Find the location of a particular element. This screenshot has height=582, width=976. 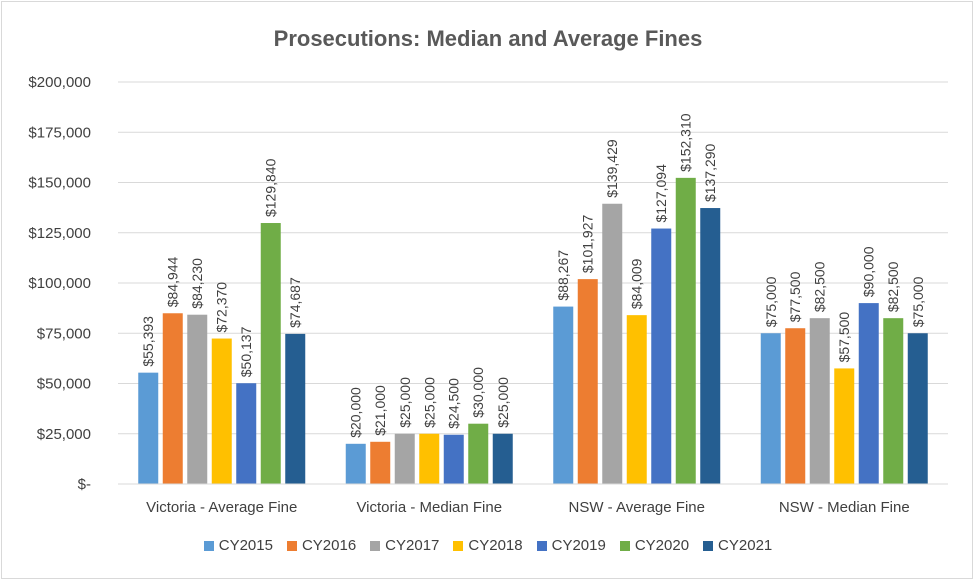

data-label: $127,094 is located at coordinates (661, 193).